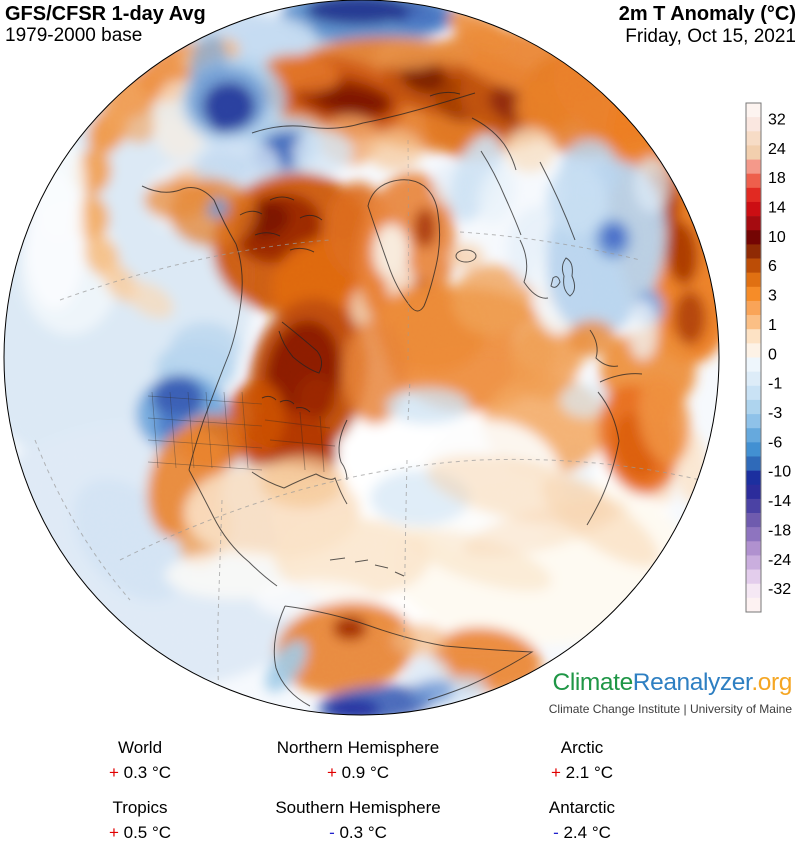 The height and width of the screenshot is (846, 800). What do you see at coordinates (777, 149) in the screenshot?
I see `svg-text: 24` at bounding box center [777, 149].